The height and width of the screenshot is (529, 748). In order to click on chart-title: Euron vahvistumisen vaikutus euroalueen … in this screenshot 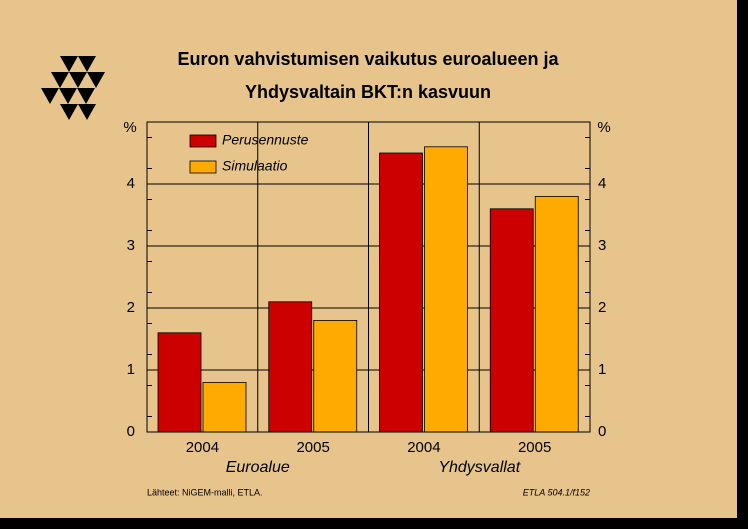, I will do `click(368, 59)`.